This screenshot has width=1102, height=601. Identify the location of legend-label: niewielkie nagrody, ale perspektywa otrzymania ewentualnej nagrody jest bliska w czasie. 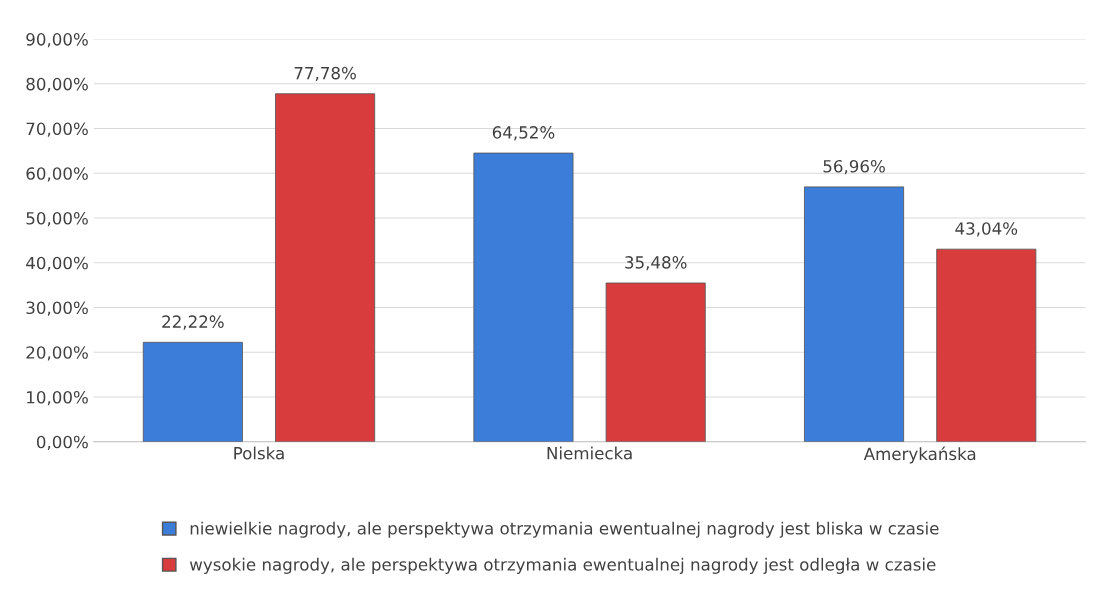
(564, 529).